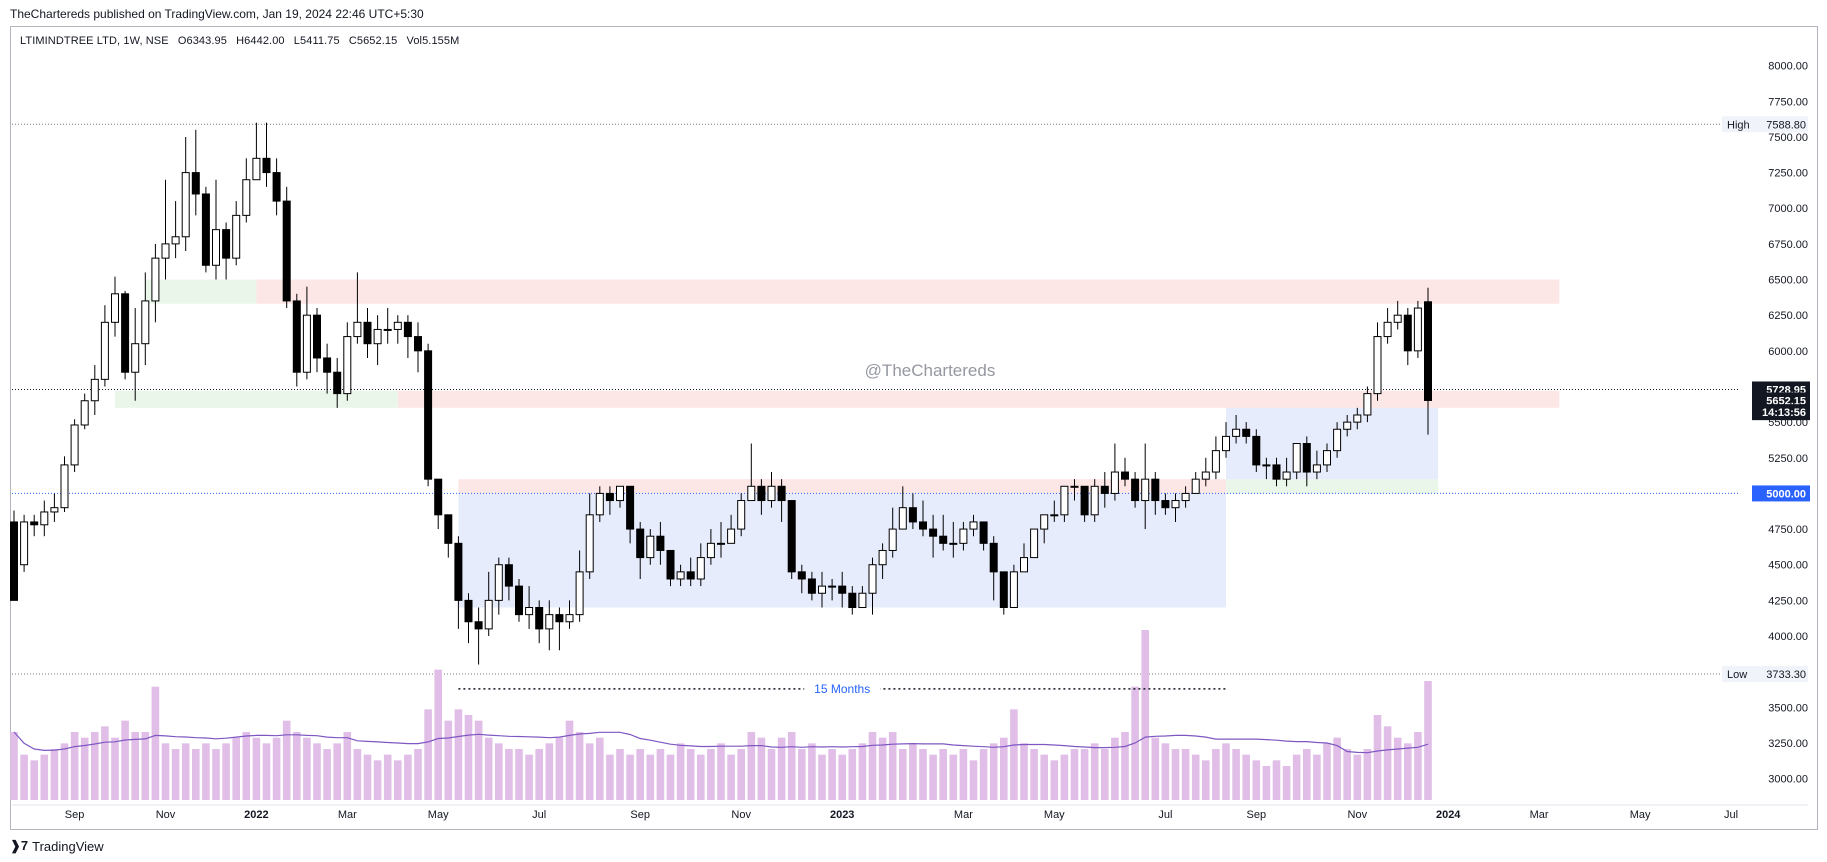 This screenshot has height=862, width=1827. What do you see at coordinates (1786, 494) in the screenshot?
I see `price-label: 5000.00` at bounding box center [1786, 494].